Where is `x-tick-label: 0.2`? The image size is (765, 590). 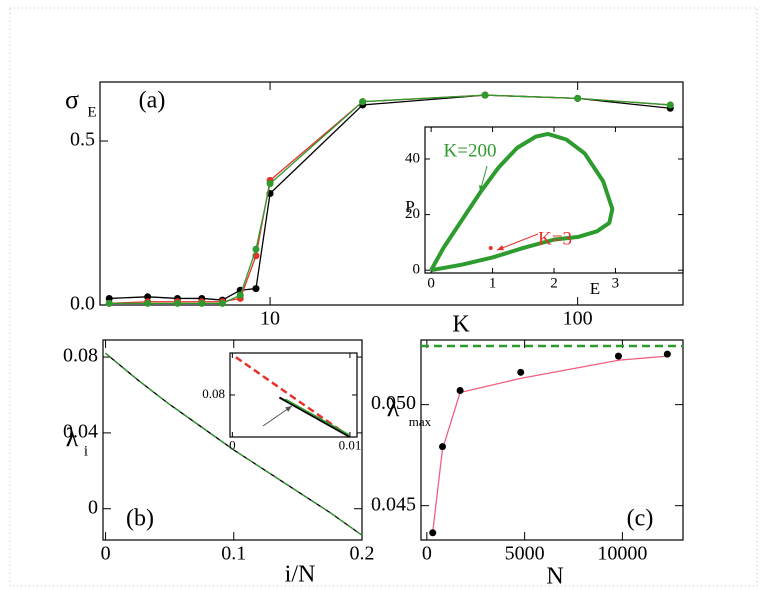 x-tick-label: 0.2 is located at coordinates (362, 554).